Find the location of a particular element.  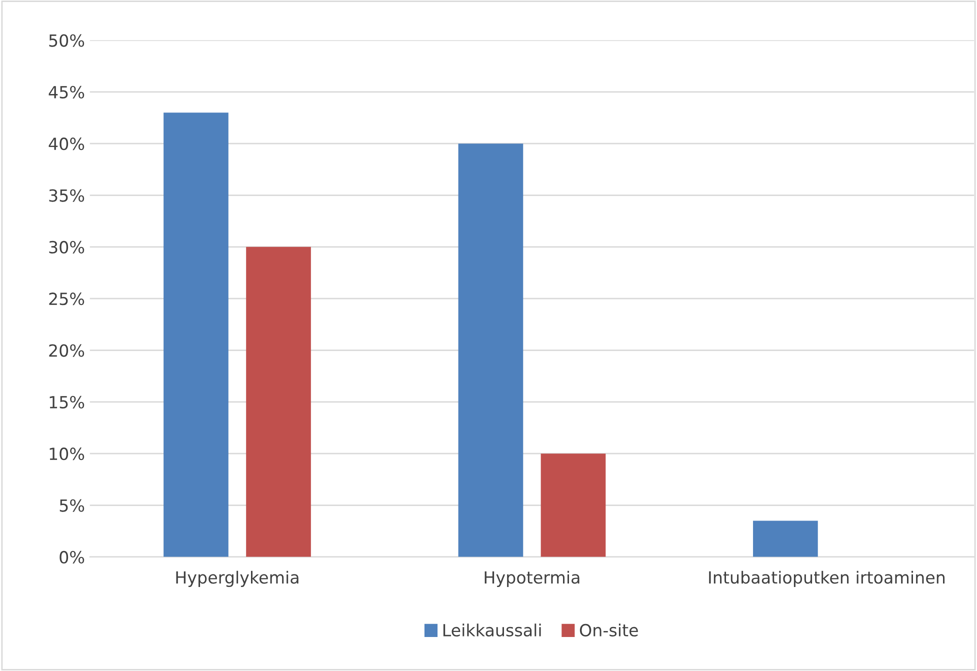

y-tick-label: 0% is located at coordinates (72, 557).